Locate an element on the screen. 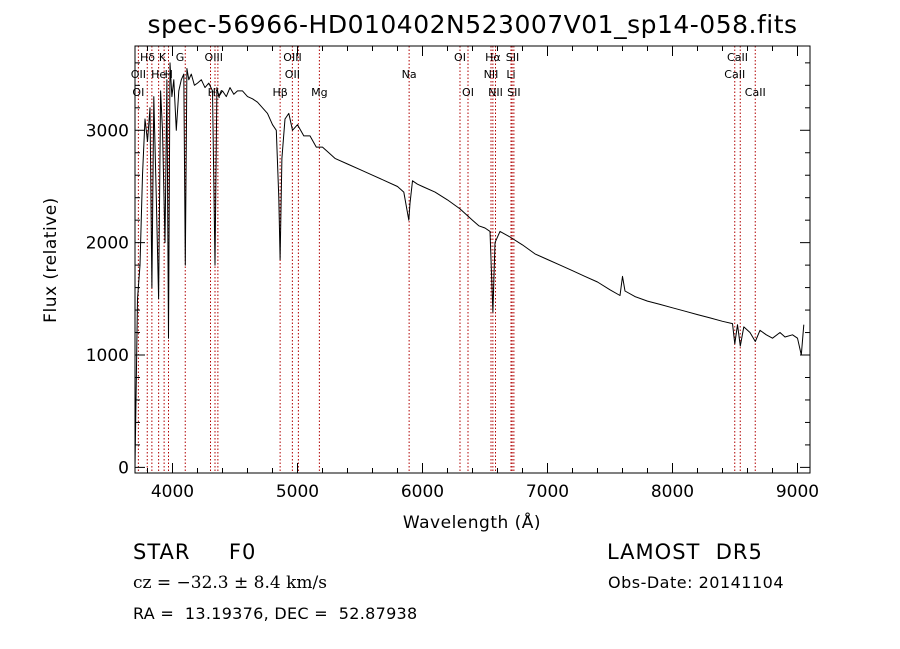 Image resolution: width=900 pixels, height=649 pixels. line-label: Li is located at coordinates (510, 74).